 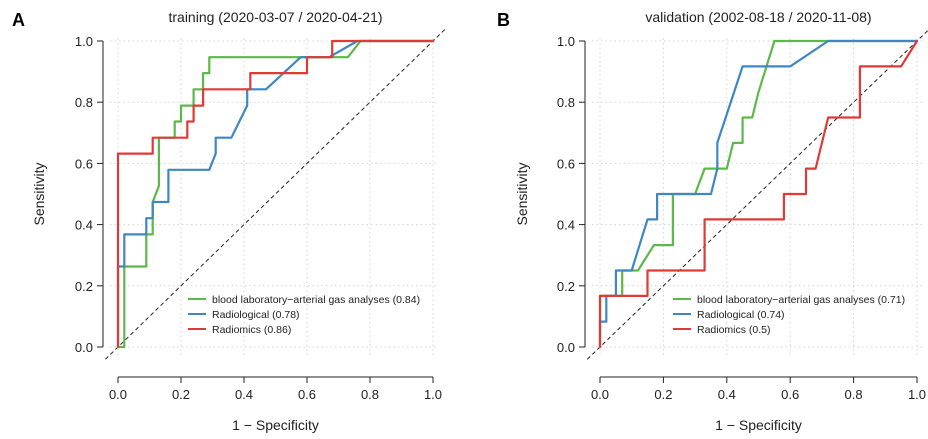 What do you see at coordinates (275, 17) in the screenshot?
I see `chart-title: training (2020-03-07 / 2020-04-21)` at bounding box center [275, 17].